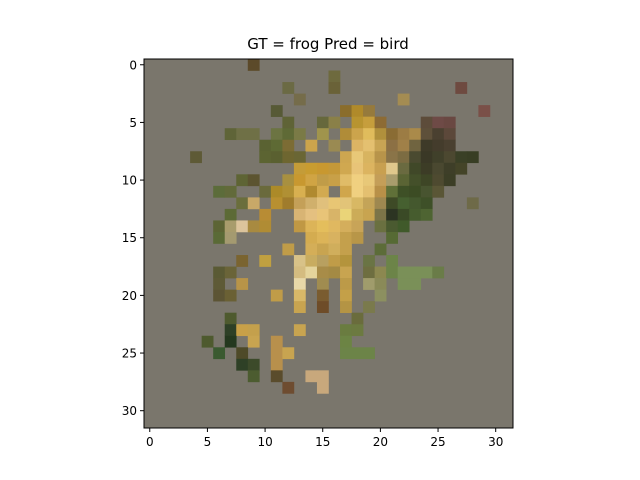 The width and height of the screenshot is (640, 480). Describe the element at coordinates (129, 354) in the screenshot. I see `y-tick-label: 25` at that location.